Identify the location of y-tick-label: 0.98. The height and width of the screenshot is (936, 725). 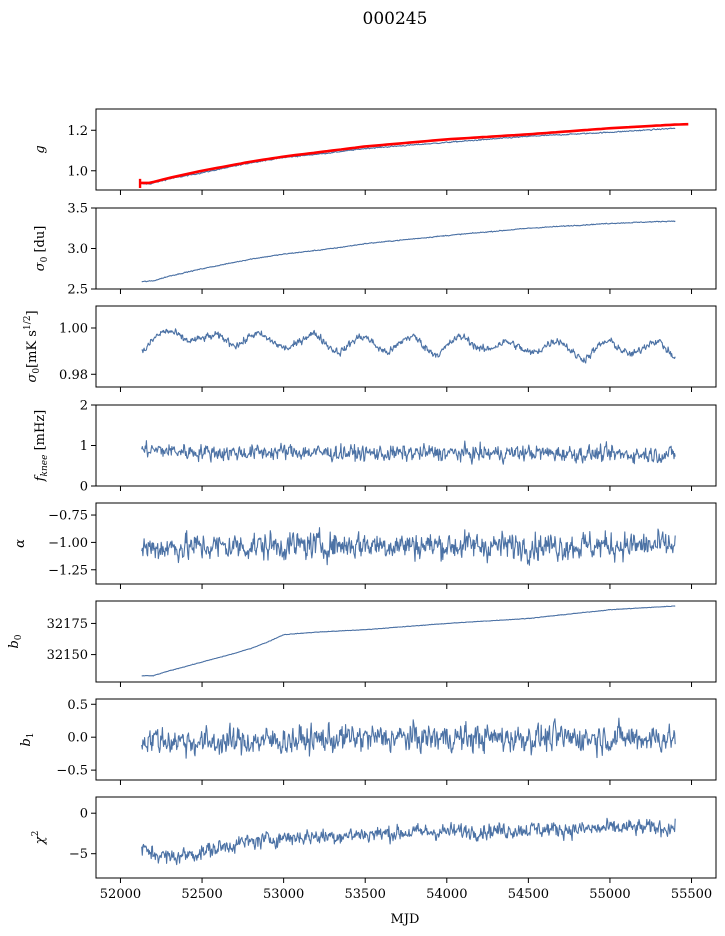
(73, 375).